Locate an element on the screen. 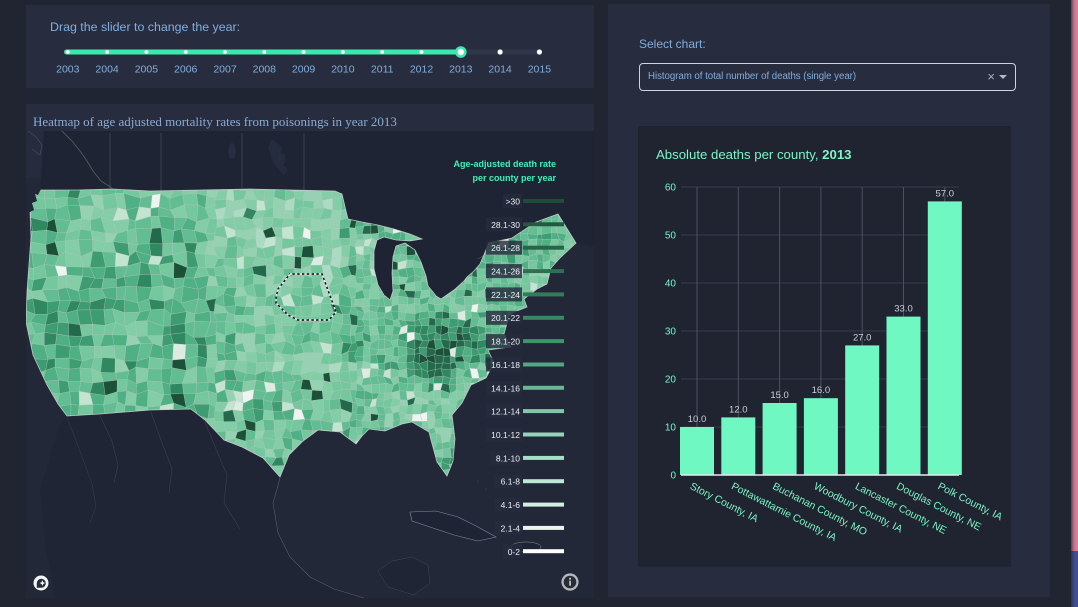 This screenshot has height=607, width=1078. svg-text: 33.0 is located at coordinates (903, 309).